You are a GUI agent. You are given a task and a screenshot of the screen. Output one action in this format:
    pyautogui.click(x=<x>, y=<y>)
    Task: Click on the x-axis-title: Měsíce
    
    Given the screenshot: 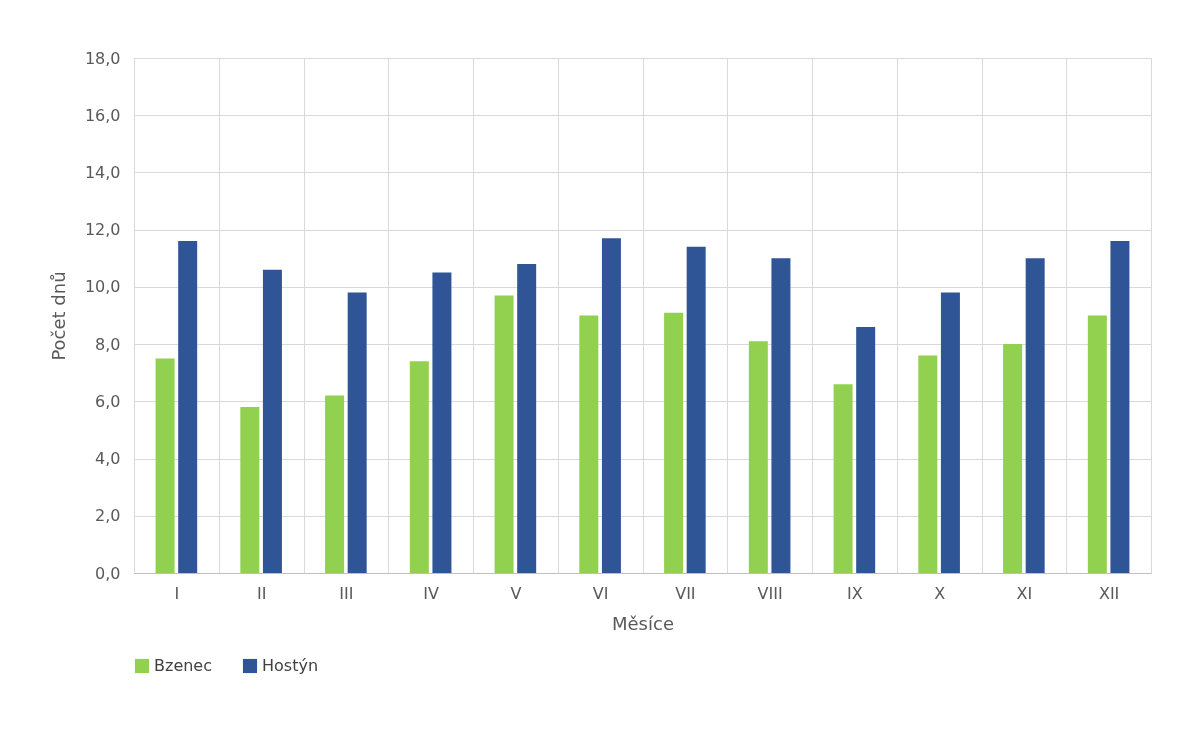 What is the action you would take?
    pyautogui.click(x=643, y=623)
    